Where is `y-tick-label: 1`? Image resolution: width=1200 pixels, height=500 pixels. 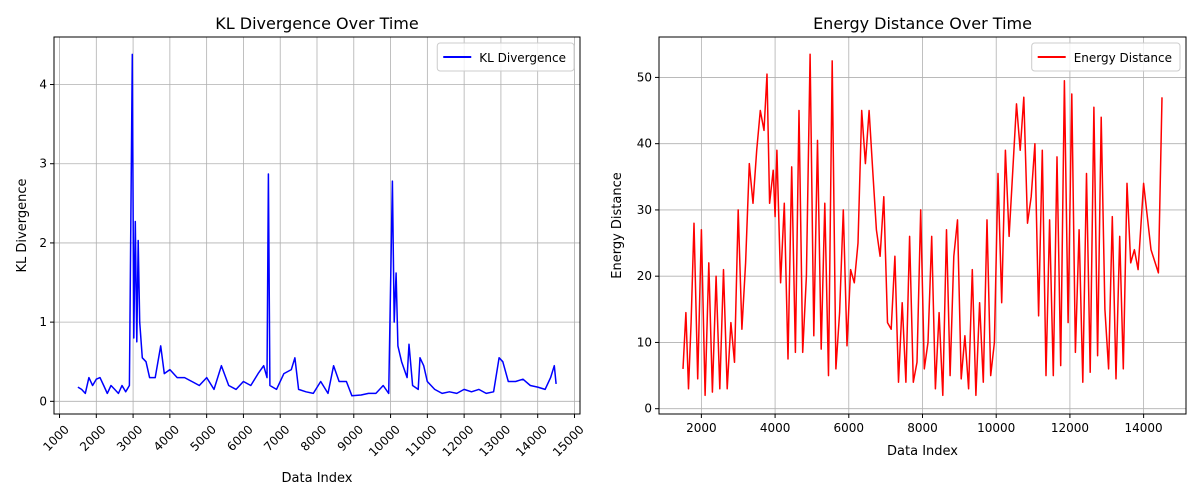 y-tick-label: 1 is located at coordinates (43, 322).